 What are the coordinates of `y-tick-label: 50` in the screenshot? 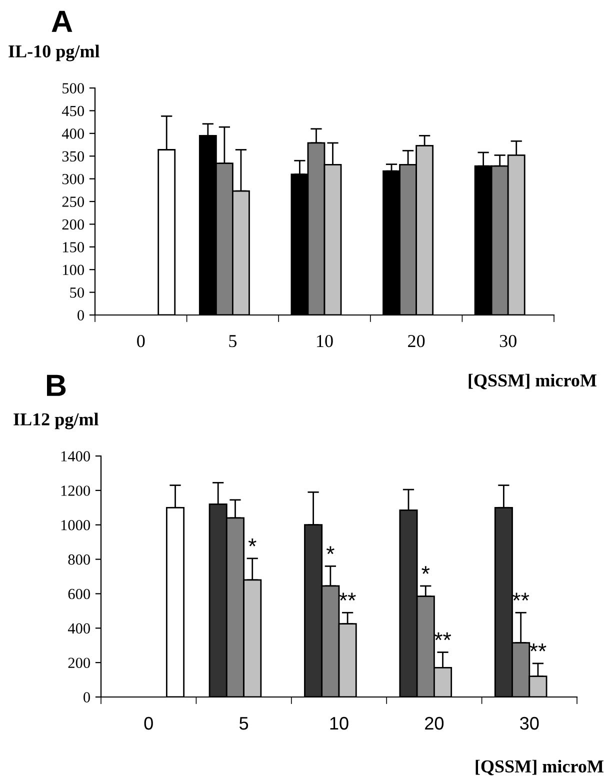 It's located at (77, 292).